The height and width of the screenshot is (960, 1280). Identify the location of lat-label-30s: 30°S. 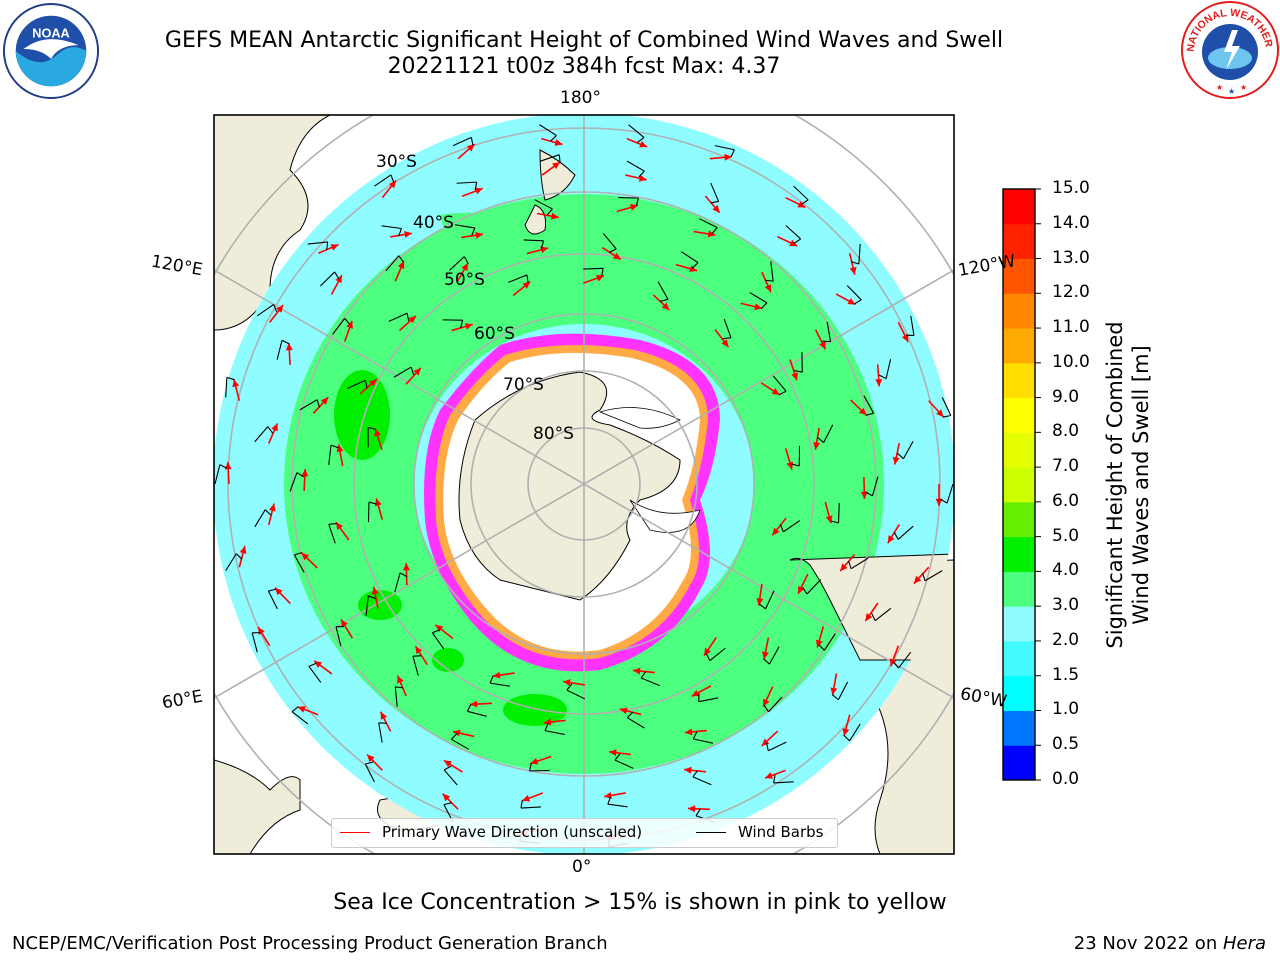
(396, 162).